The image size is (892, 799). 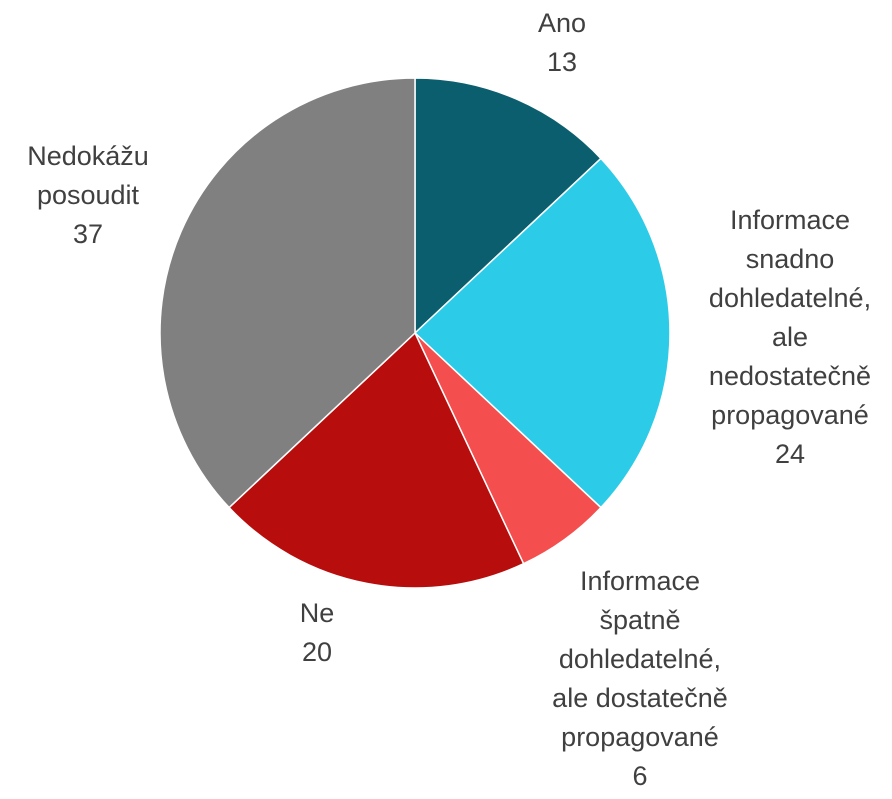 What do you see at coordinates (317, 613) in the screenshot?
I see `category-label: Ne` at bounding box center [317, 613].